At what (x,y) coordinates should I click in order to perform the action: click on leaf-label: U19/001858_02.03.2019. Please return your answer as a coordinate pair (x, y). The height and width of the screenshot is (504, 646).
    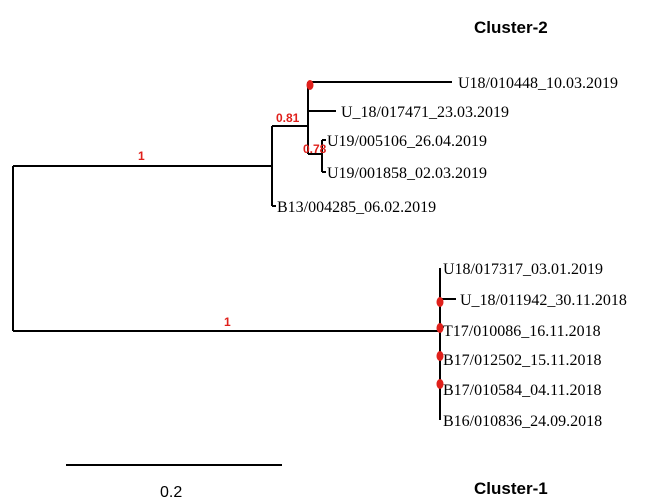
    Looking at the image, I should click on (407, 173).